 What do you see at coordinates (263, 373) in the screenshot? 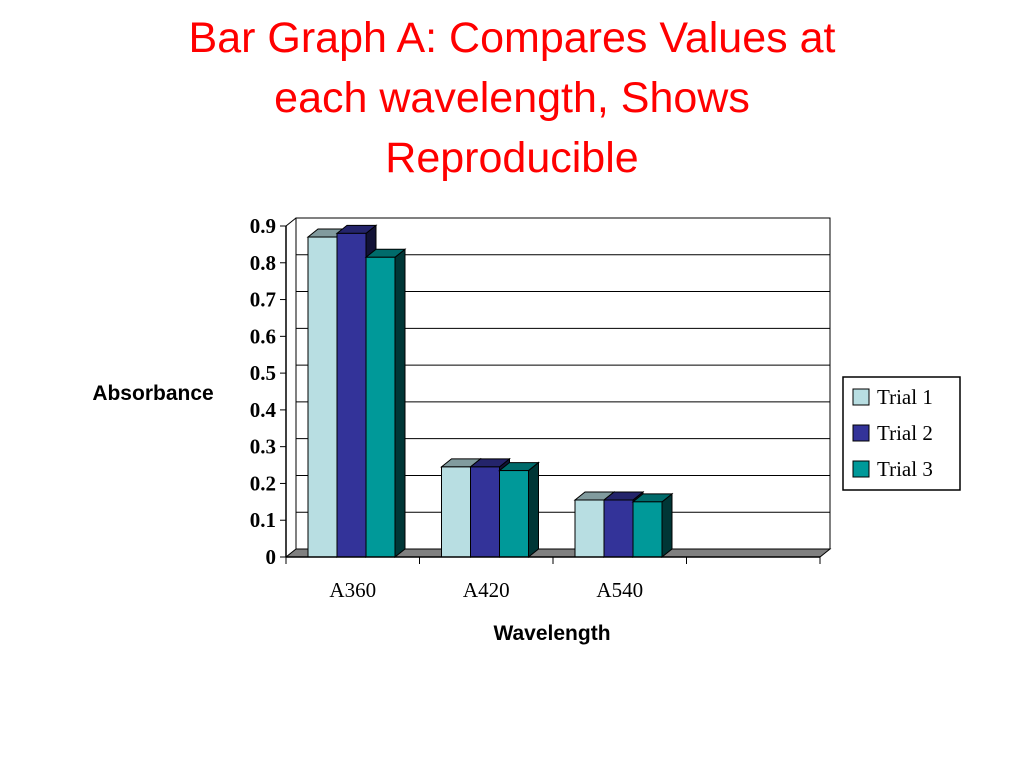
I see `y-tick-label: 0.5` at bounding box center [263, 373].